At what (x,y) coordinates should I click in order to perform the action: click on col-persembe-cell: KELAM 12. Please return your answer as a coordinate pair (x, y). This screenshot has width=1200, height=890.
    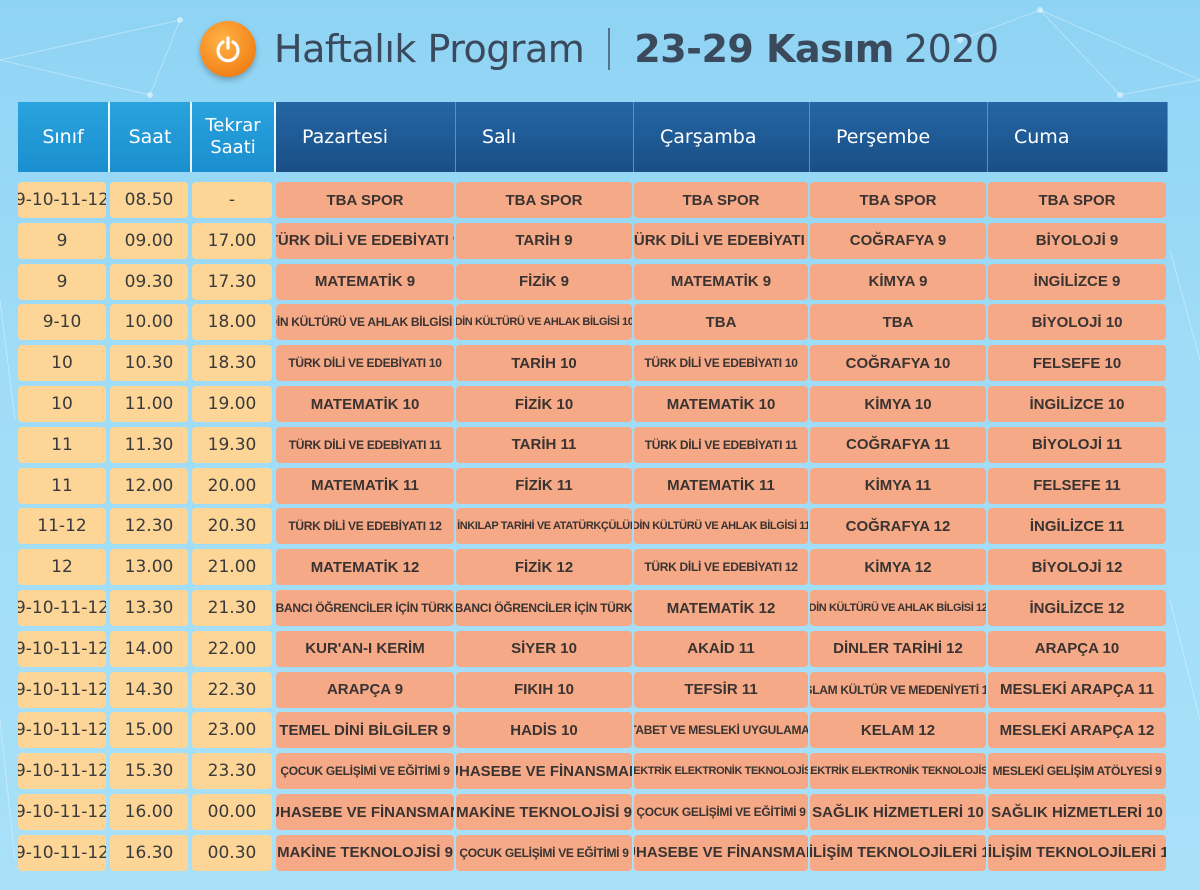
    Looking at the image, I should click on (898, 730).